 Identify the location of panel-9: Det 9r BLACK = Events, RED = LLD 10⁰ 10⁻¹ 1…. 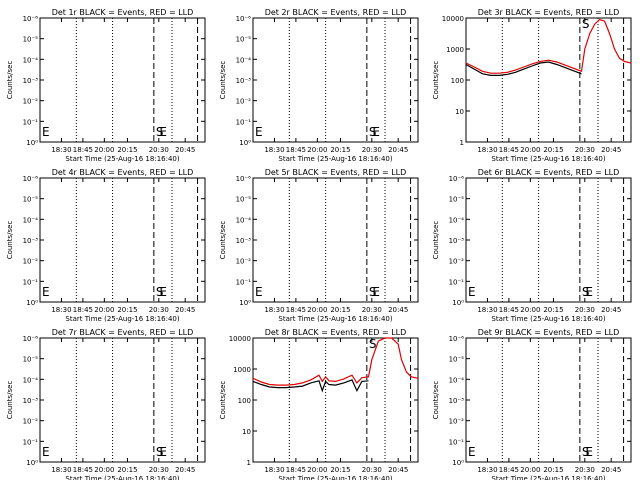
(532, 405).